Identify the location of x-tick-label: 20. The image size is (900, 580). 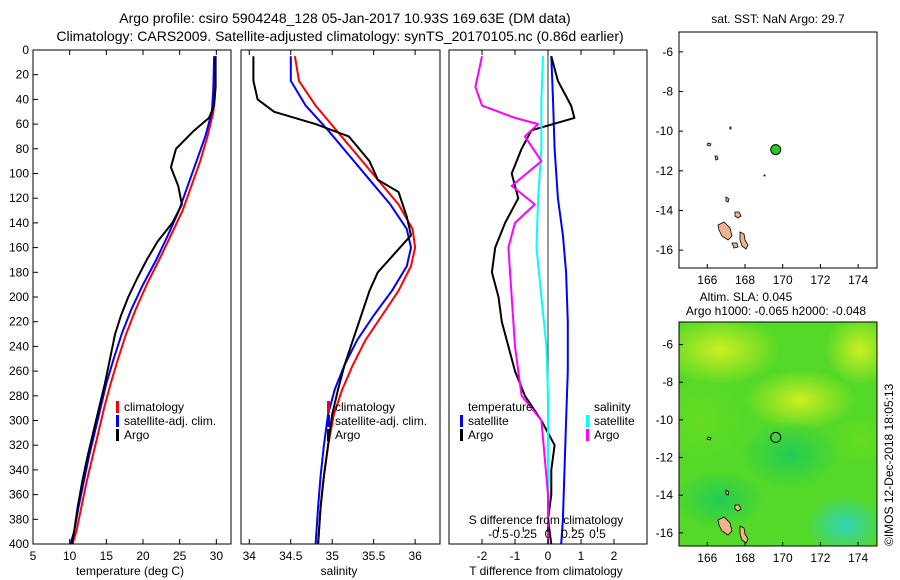
(143, 556).